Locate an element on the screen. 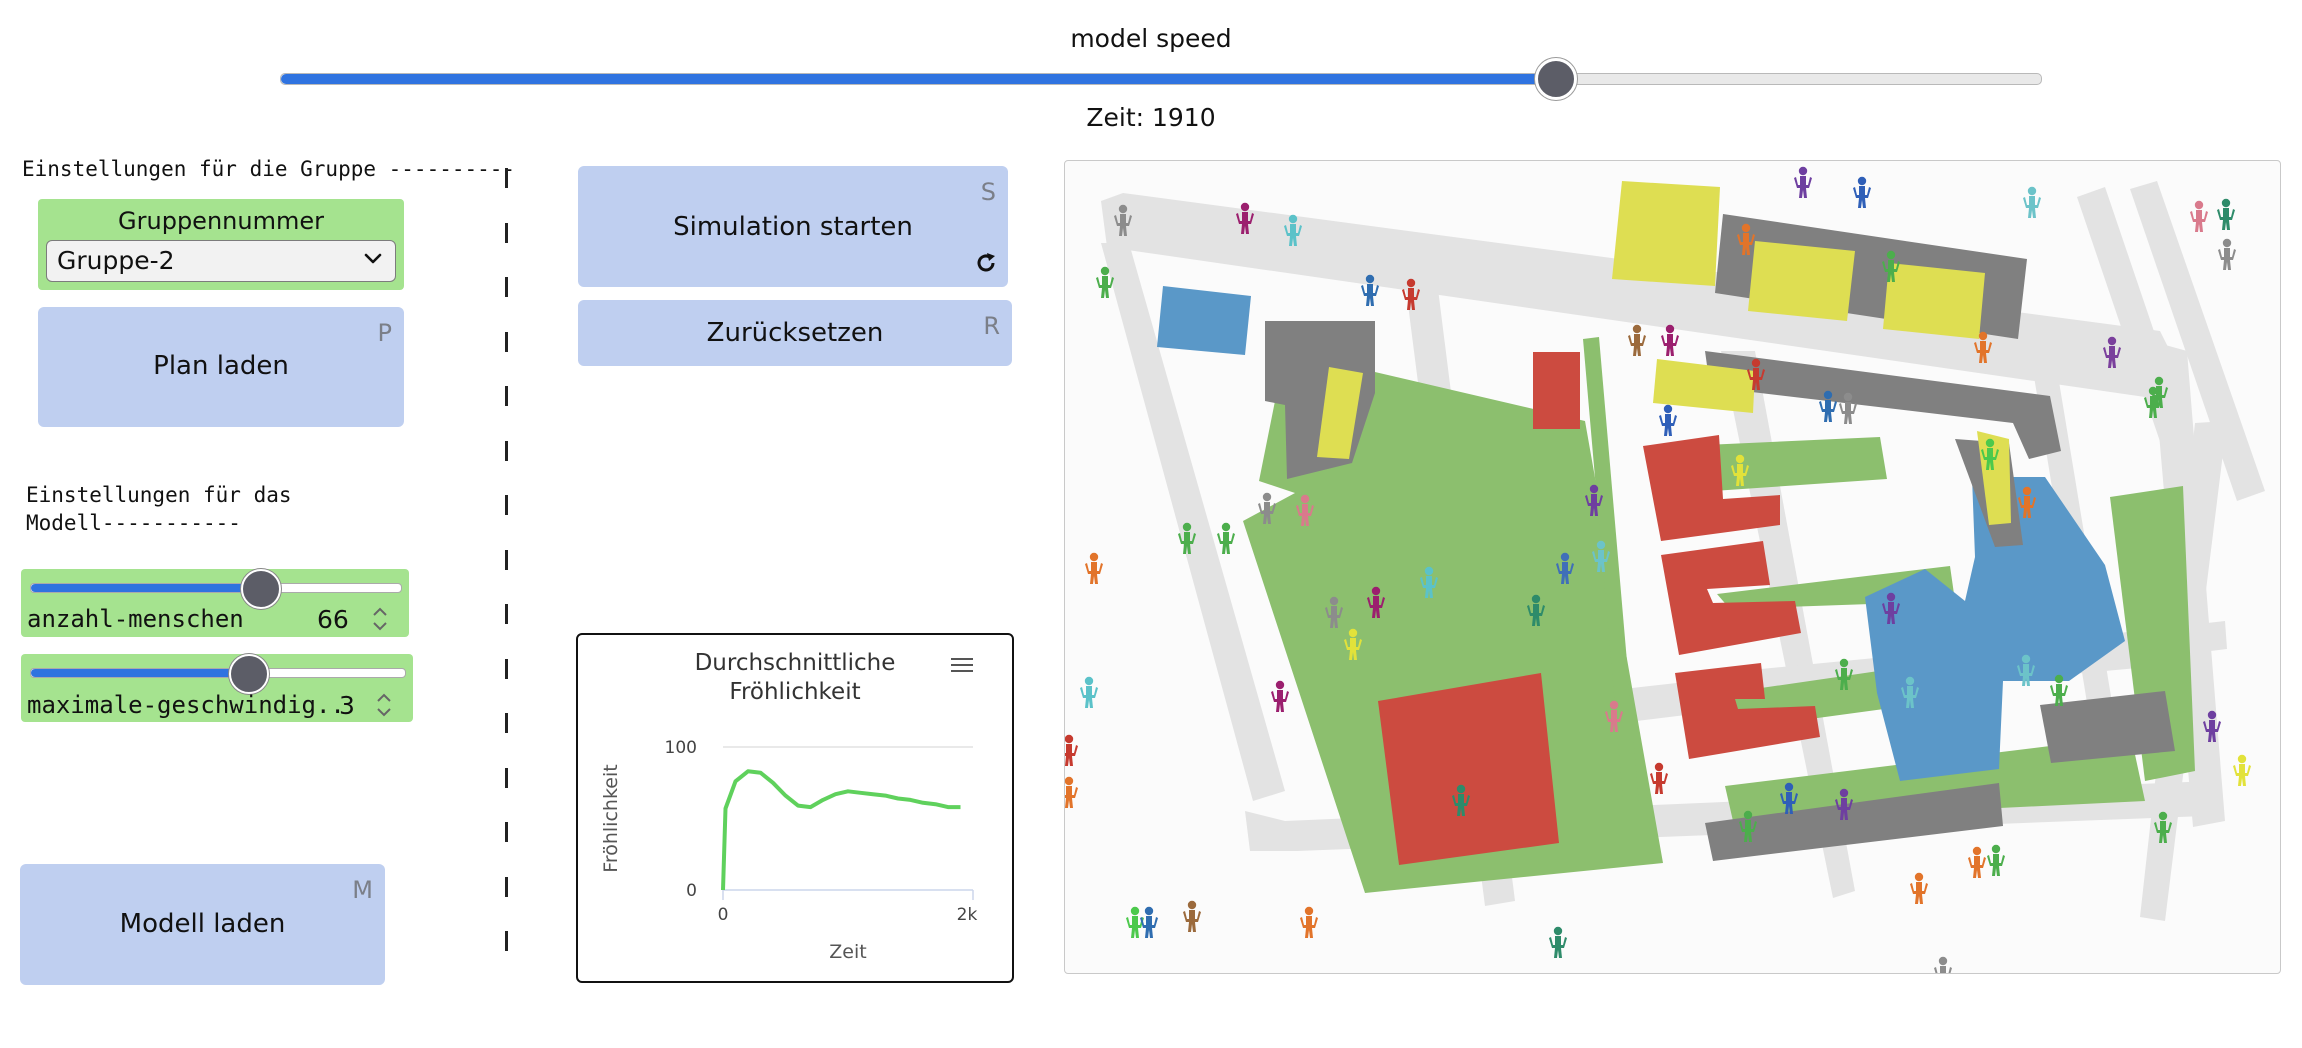  reset-button: Zurücksetzen R is located at coordinates (795, 333).